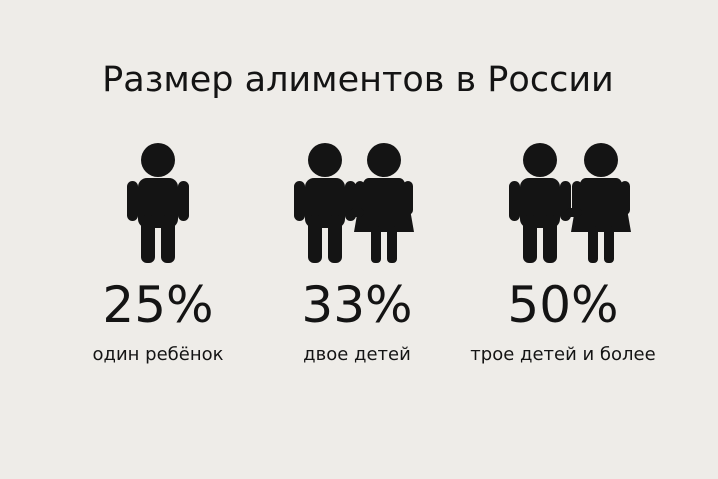 The width and height of the screenshot is (718, 479). I want to click on label: двое детей, so click(357, 354).